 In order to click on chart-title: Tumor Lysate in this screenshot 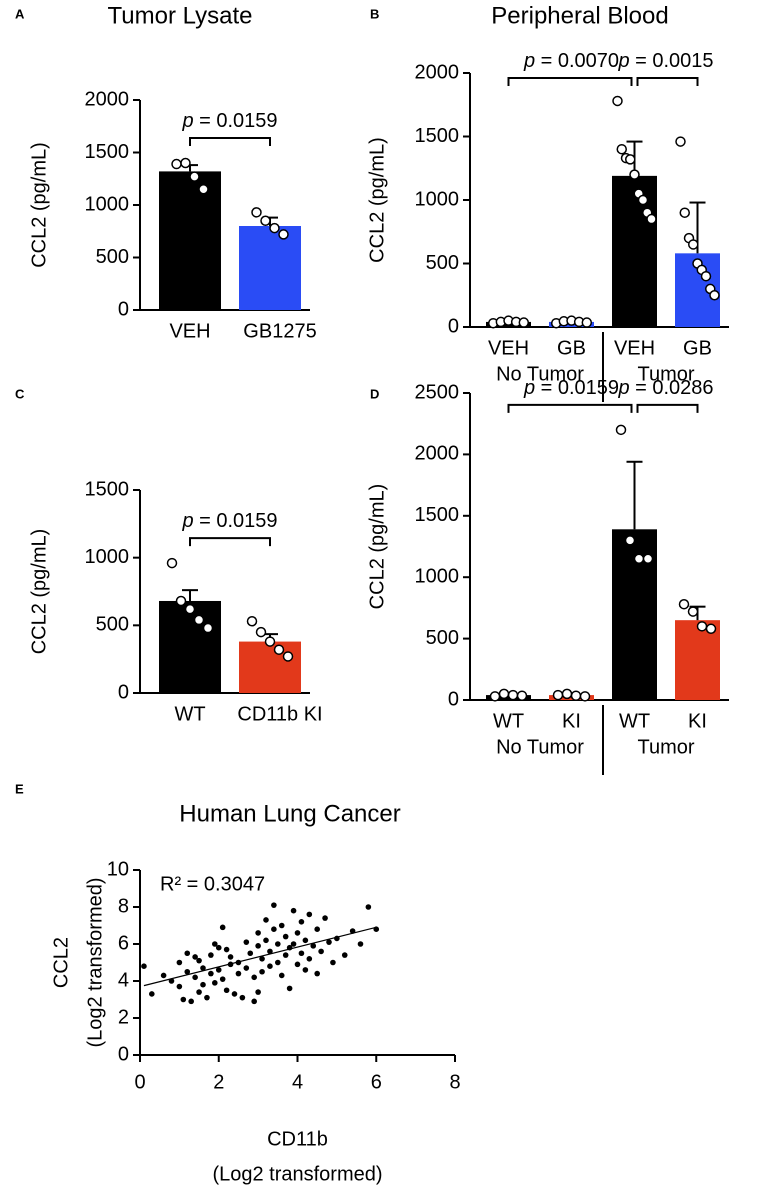, I will do `click(180, 15)`.